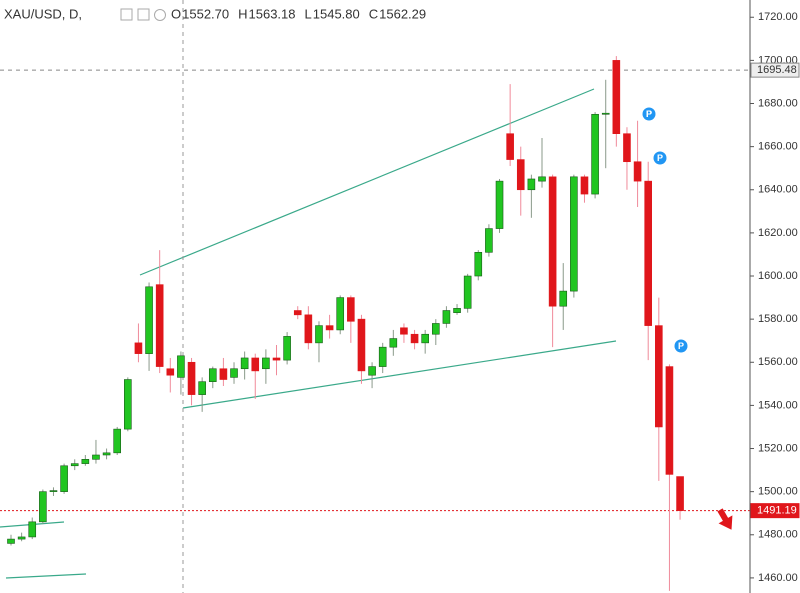  Describe the element at coordinates (778, 319) in the screenshot. I see `y-tick-label: 1580.00` at that location.